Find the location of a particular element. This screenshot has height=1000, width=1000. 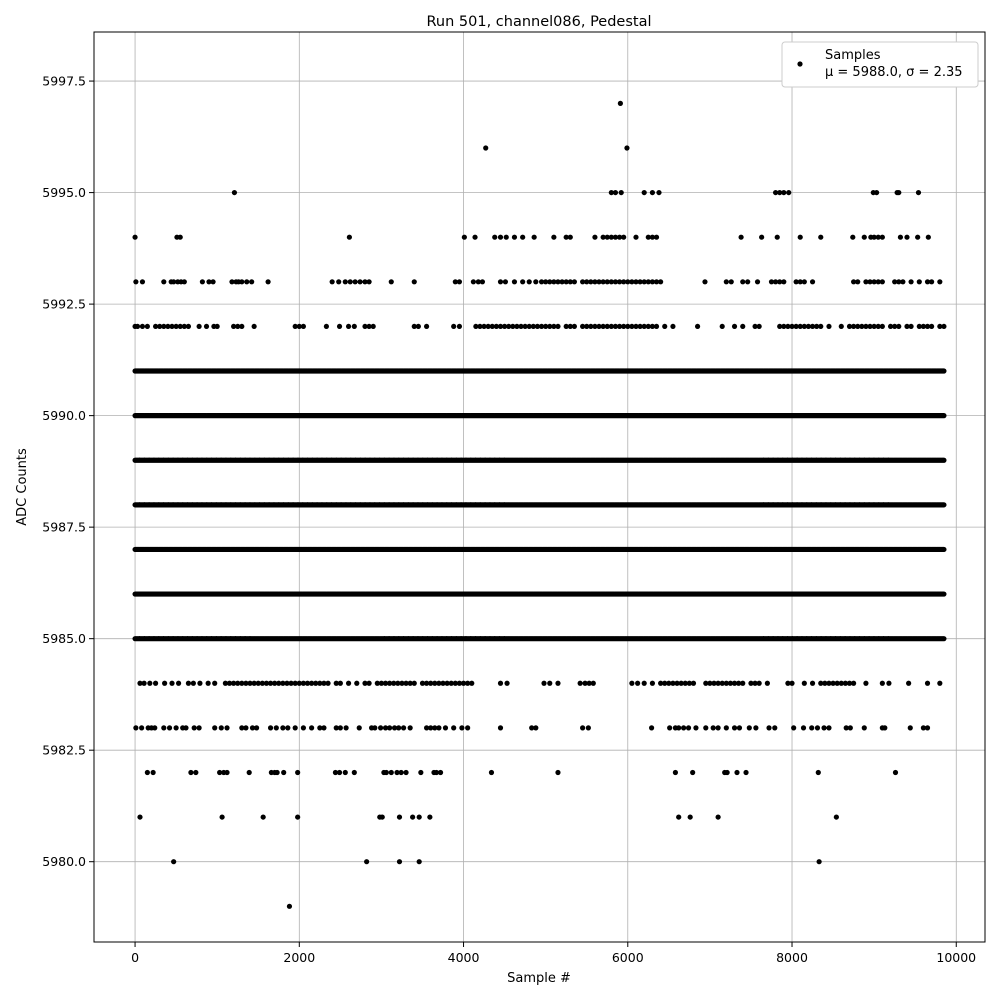

x-axis-label: Sample # is located at coordinates (539, 978).